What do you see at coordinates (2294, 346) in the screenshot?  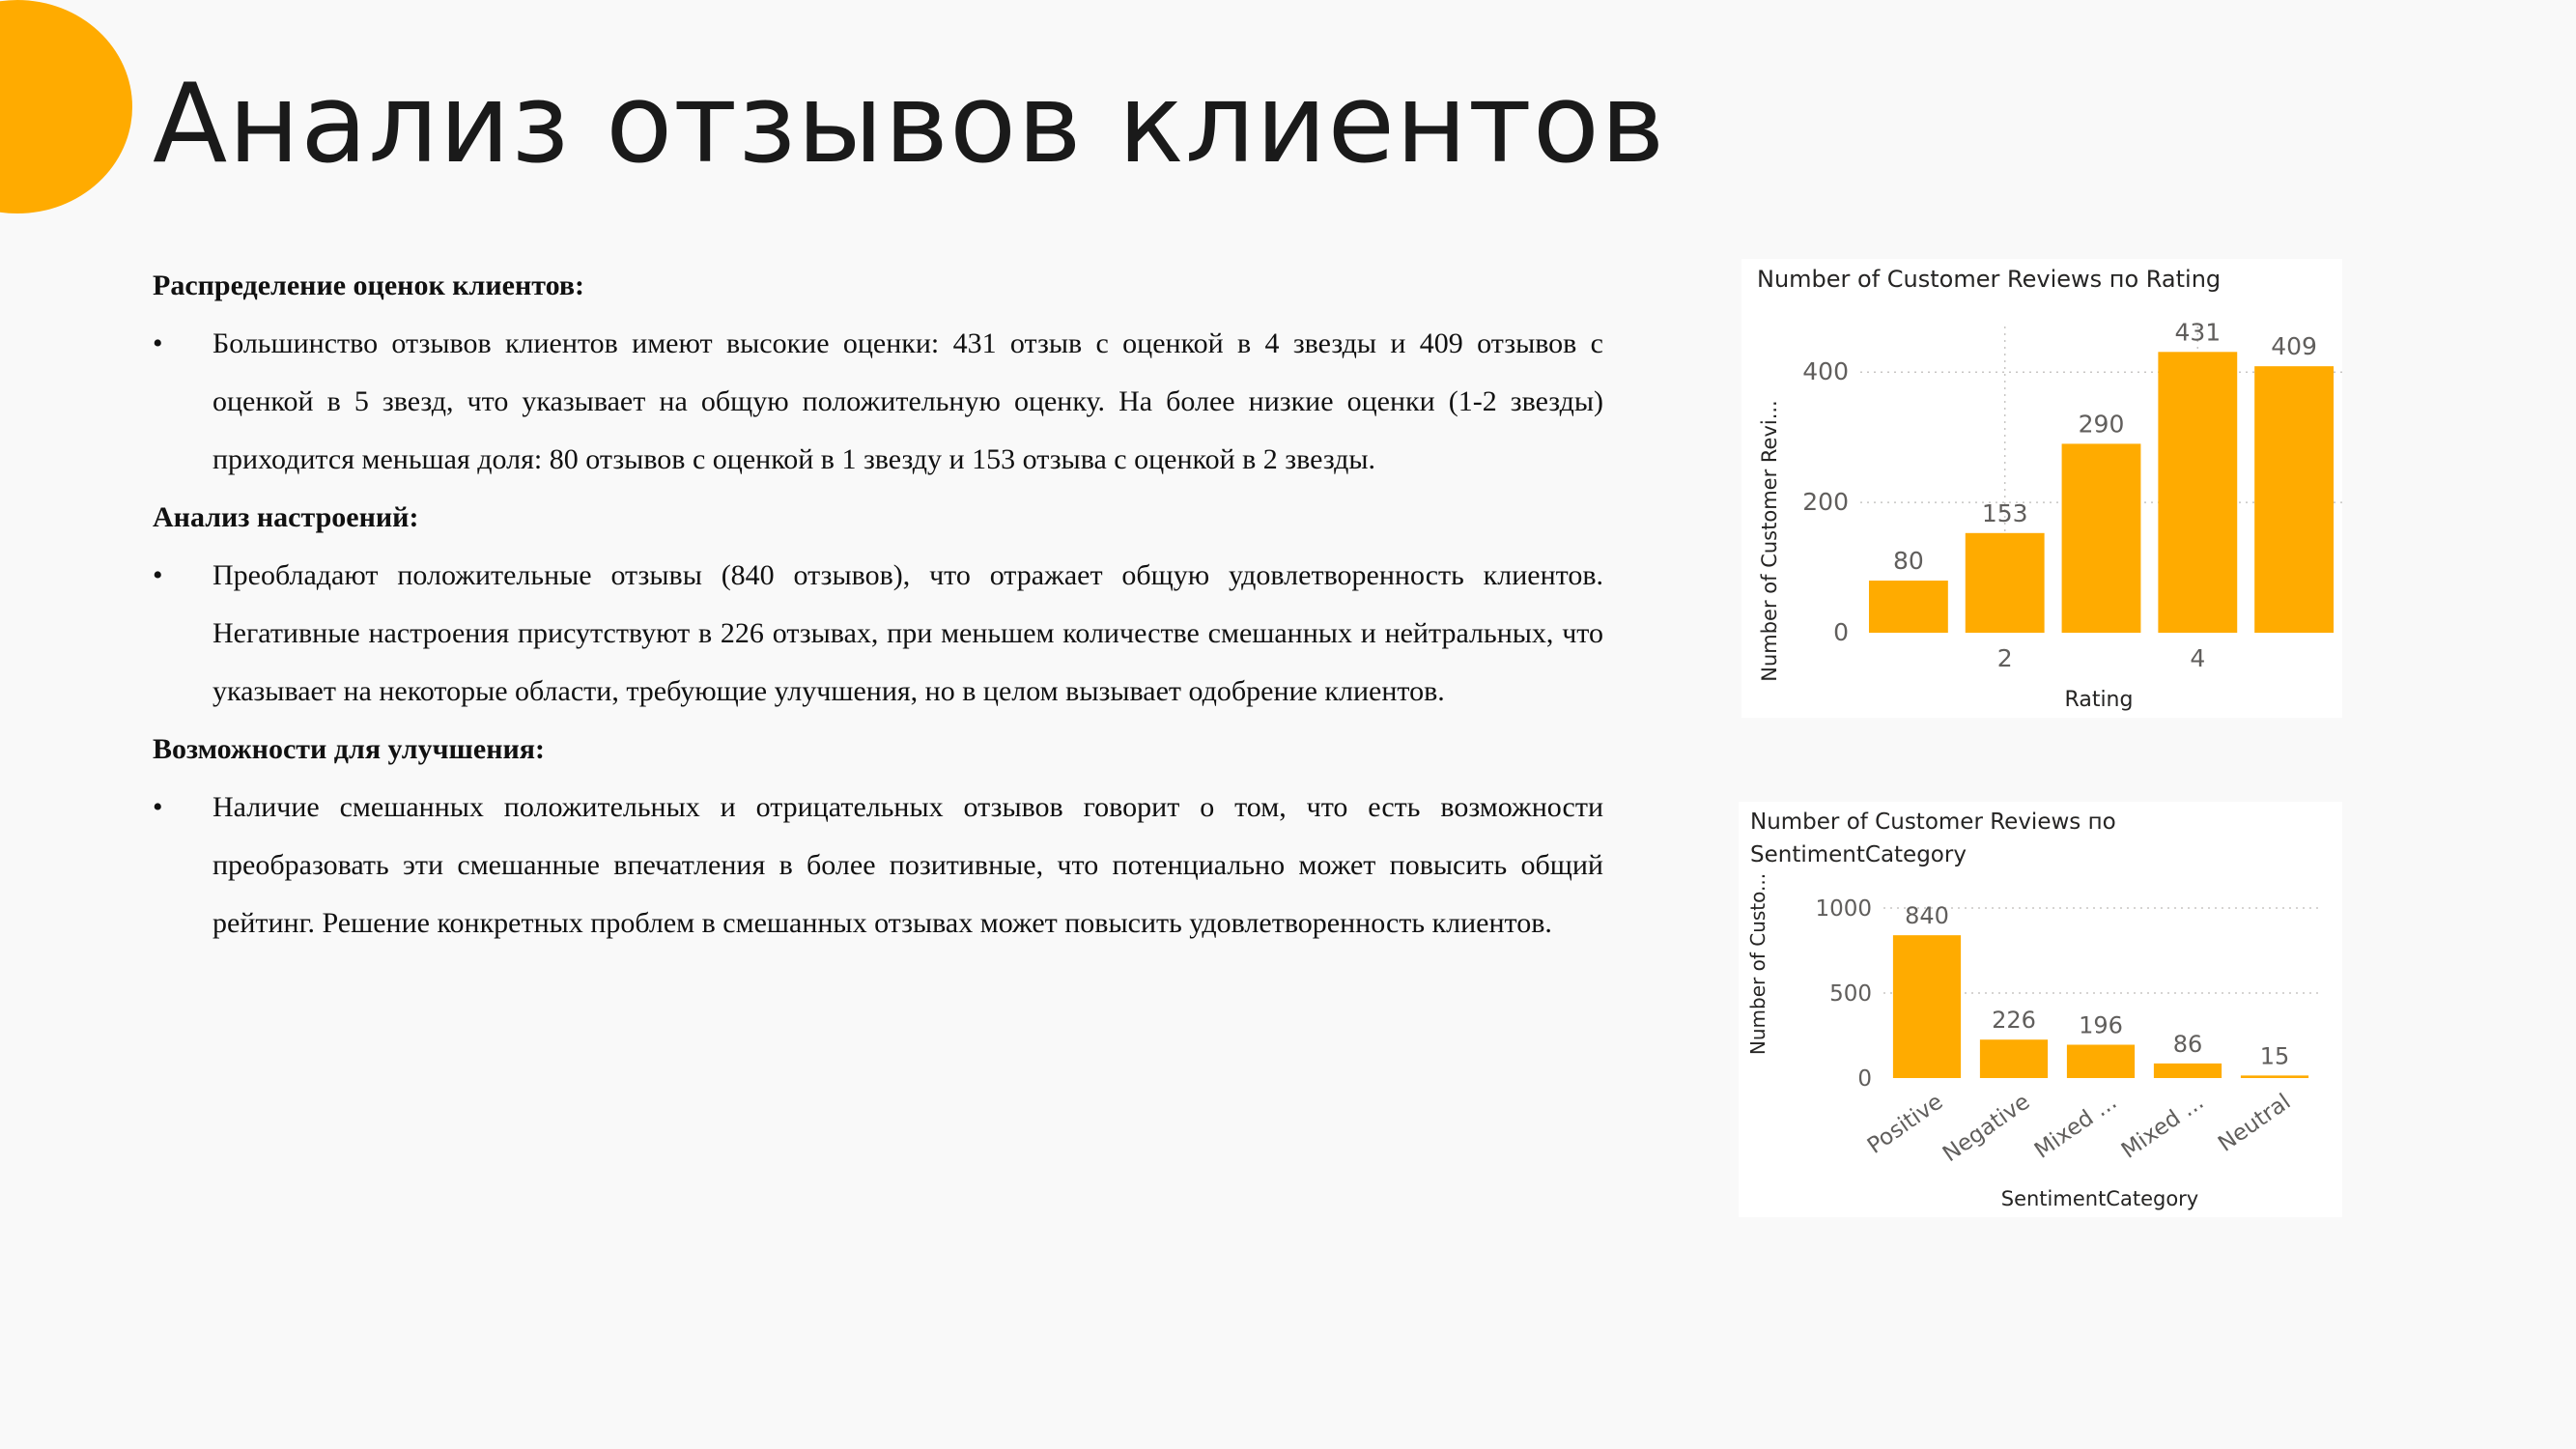 I see `data-label: 409` at bounding box center [2294, 346].